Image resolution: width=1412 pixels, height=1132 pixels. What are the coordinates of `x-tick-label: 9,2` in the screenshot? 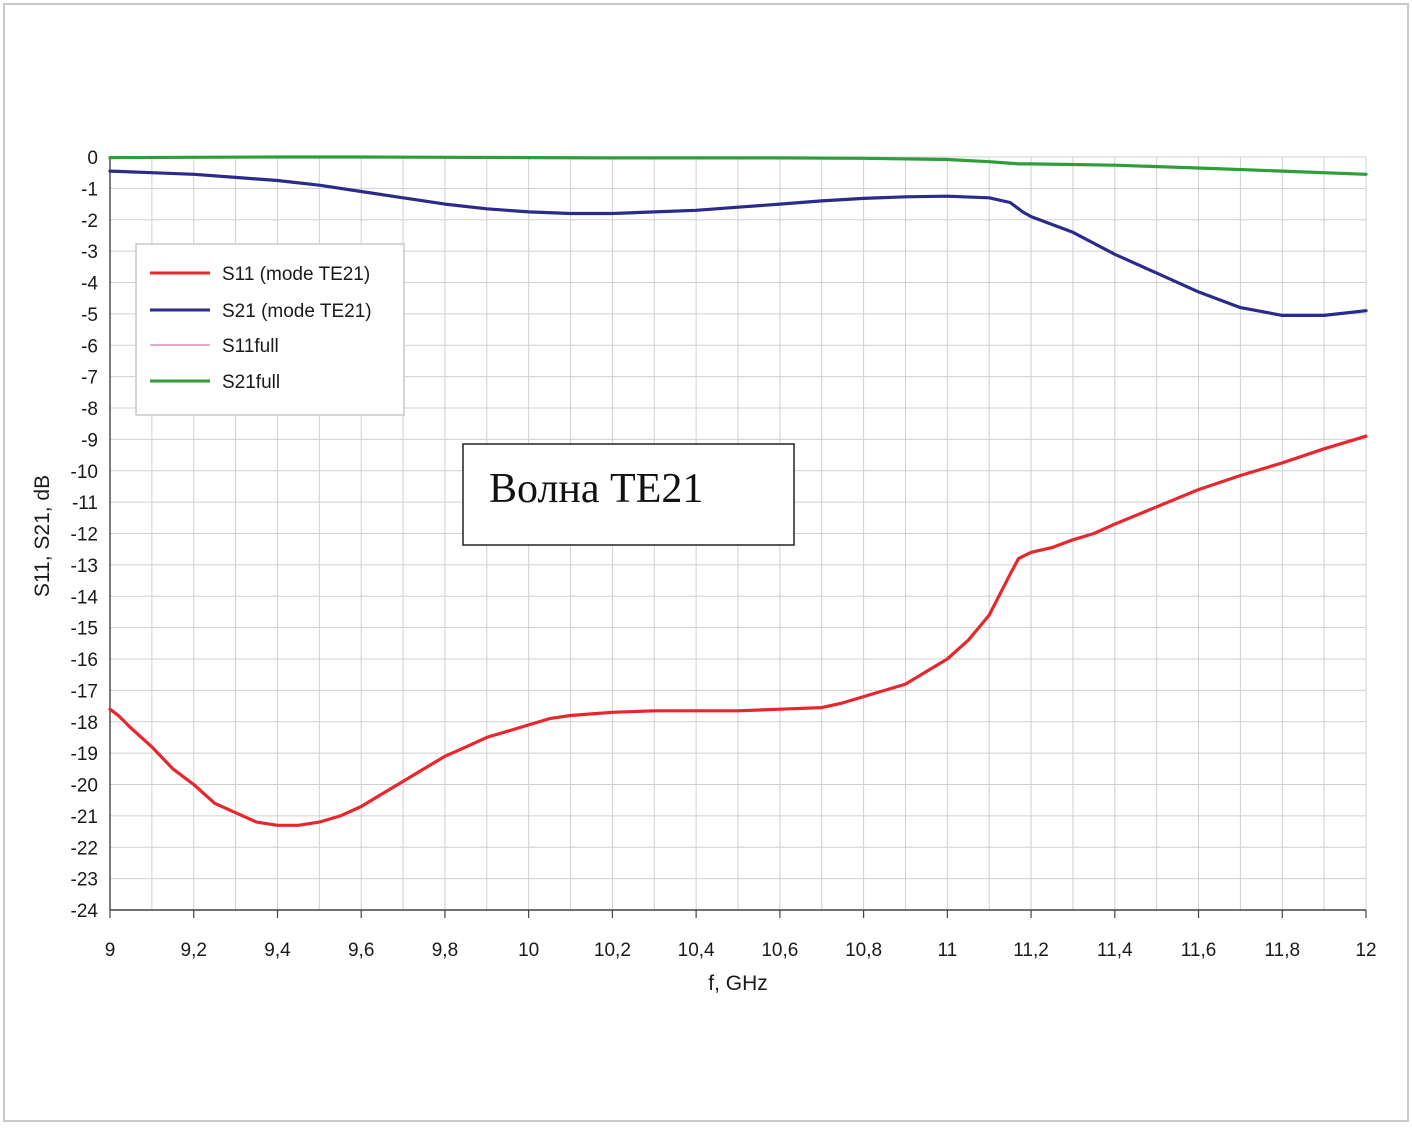 It's located at (194, 950).